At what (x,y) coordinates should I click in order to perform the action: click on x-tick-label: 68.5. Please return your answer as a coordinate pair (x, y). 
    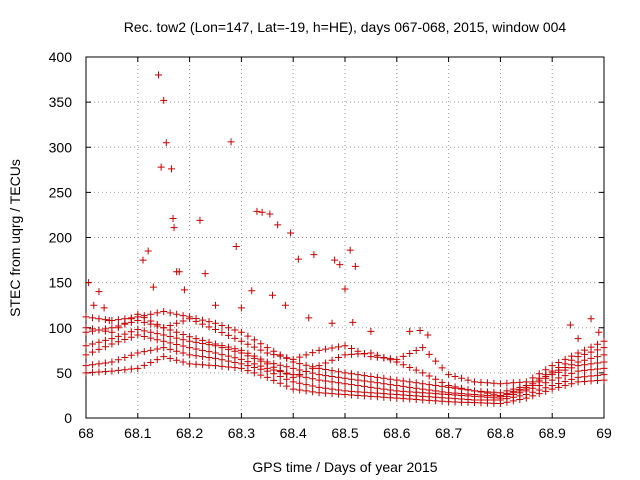
    Looking at the image, I should click on (344, 433).